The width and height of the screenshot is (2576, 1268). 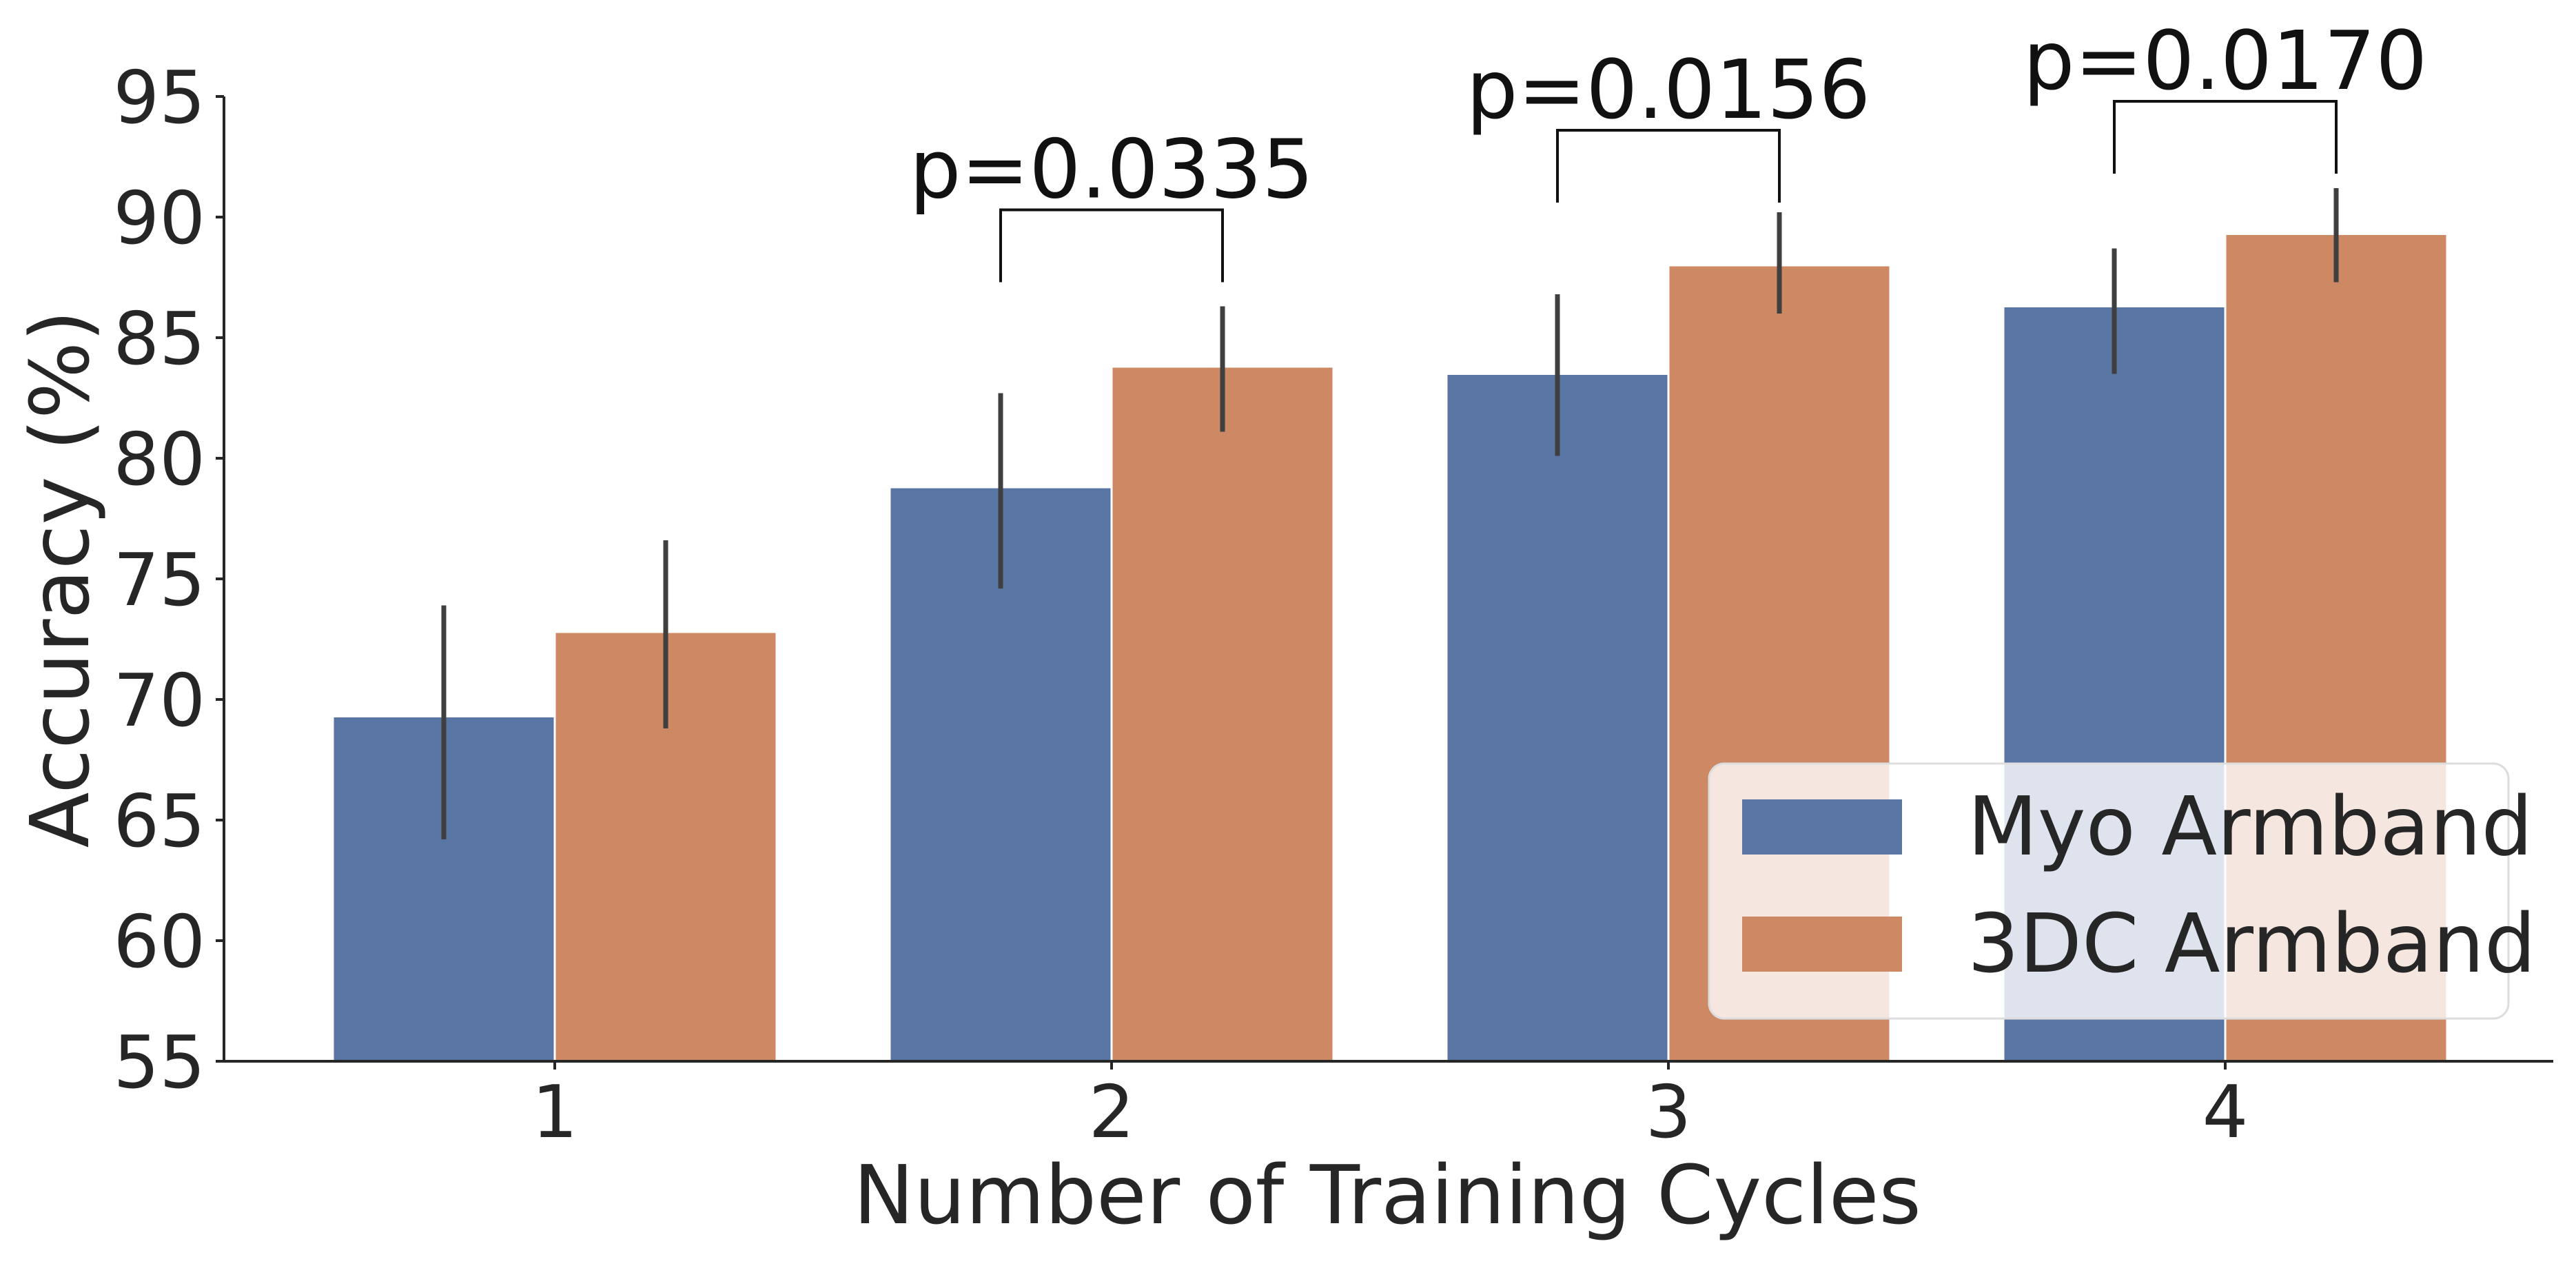 What do you see at coordinates (2225, 1112) in the screenshot?
I see `x-tick-label: 4` at bounding box center [2225, 1112].